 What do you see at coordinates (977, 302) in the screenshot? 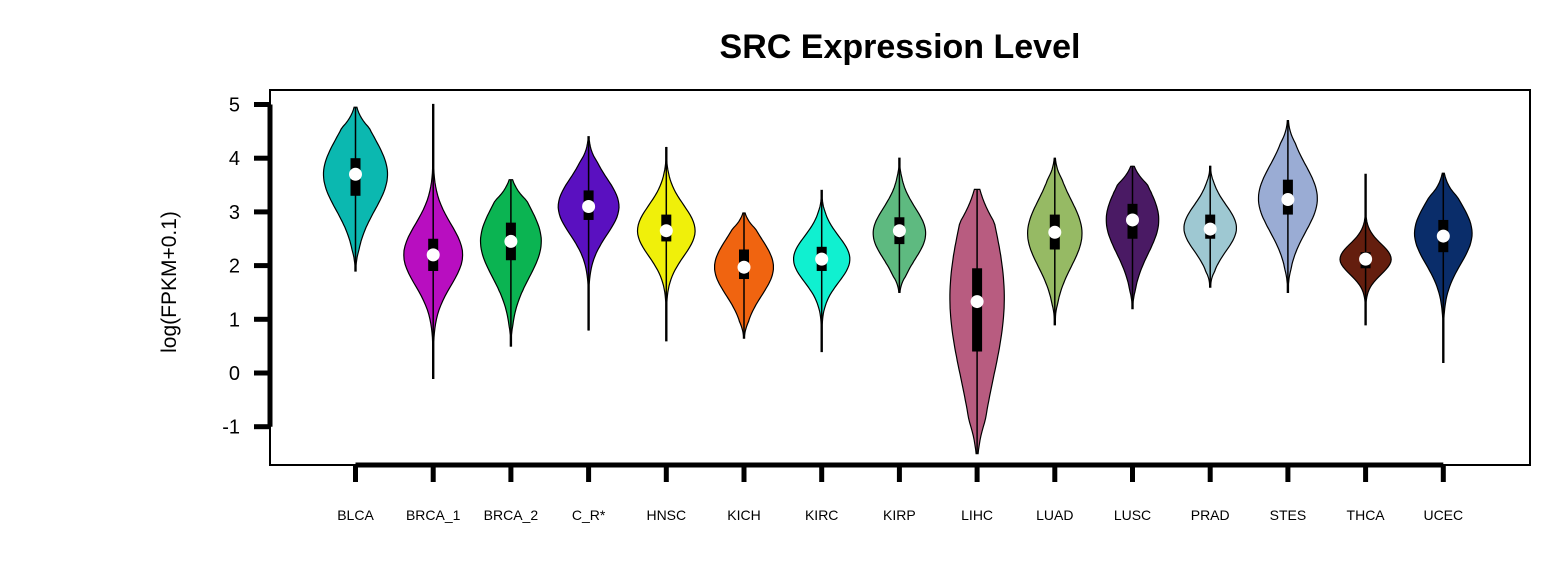
I see `median-dot-lihc` at bounding box center [977, 302].